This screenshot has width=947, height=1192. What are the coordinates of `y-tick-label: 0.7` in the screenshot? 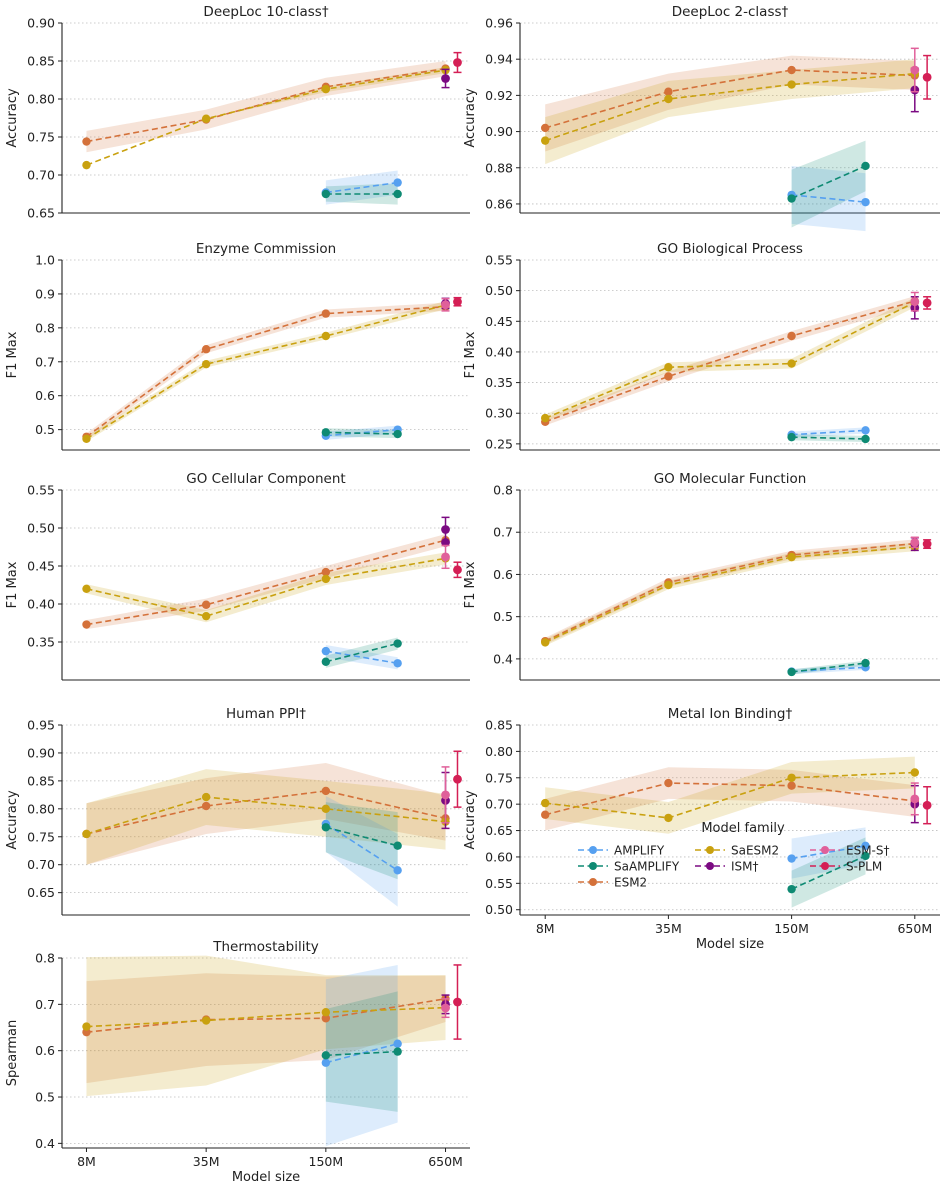 It's located at (45, 361).